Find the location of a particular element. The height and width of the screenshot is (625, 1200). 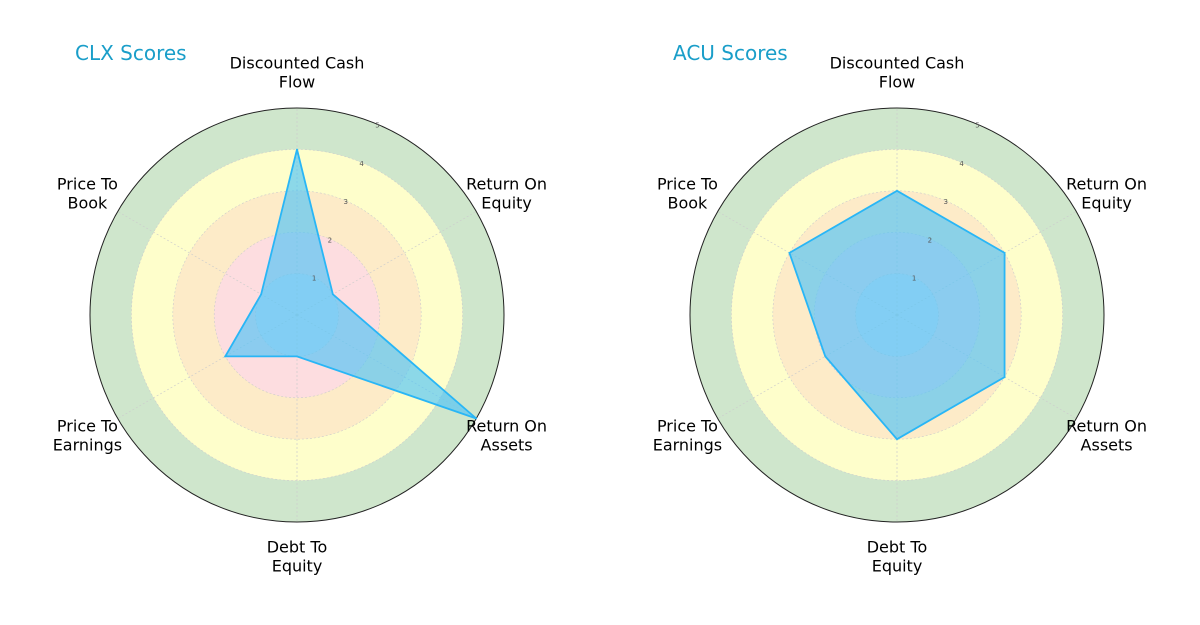

clx-chart-title: CLX Scores is located at coordinates (131, 53).